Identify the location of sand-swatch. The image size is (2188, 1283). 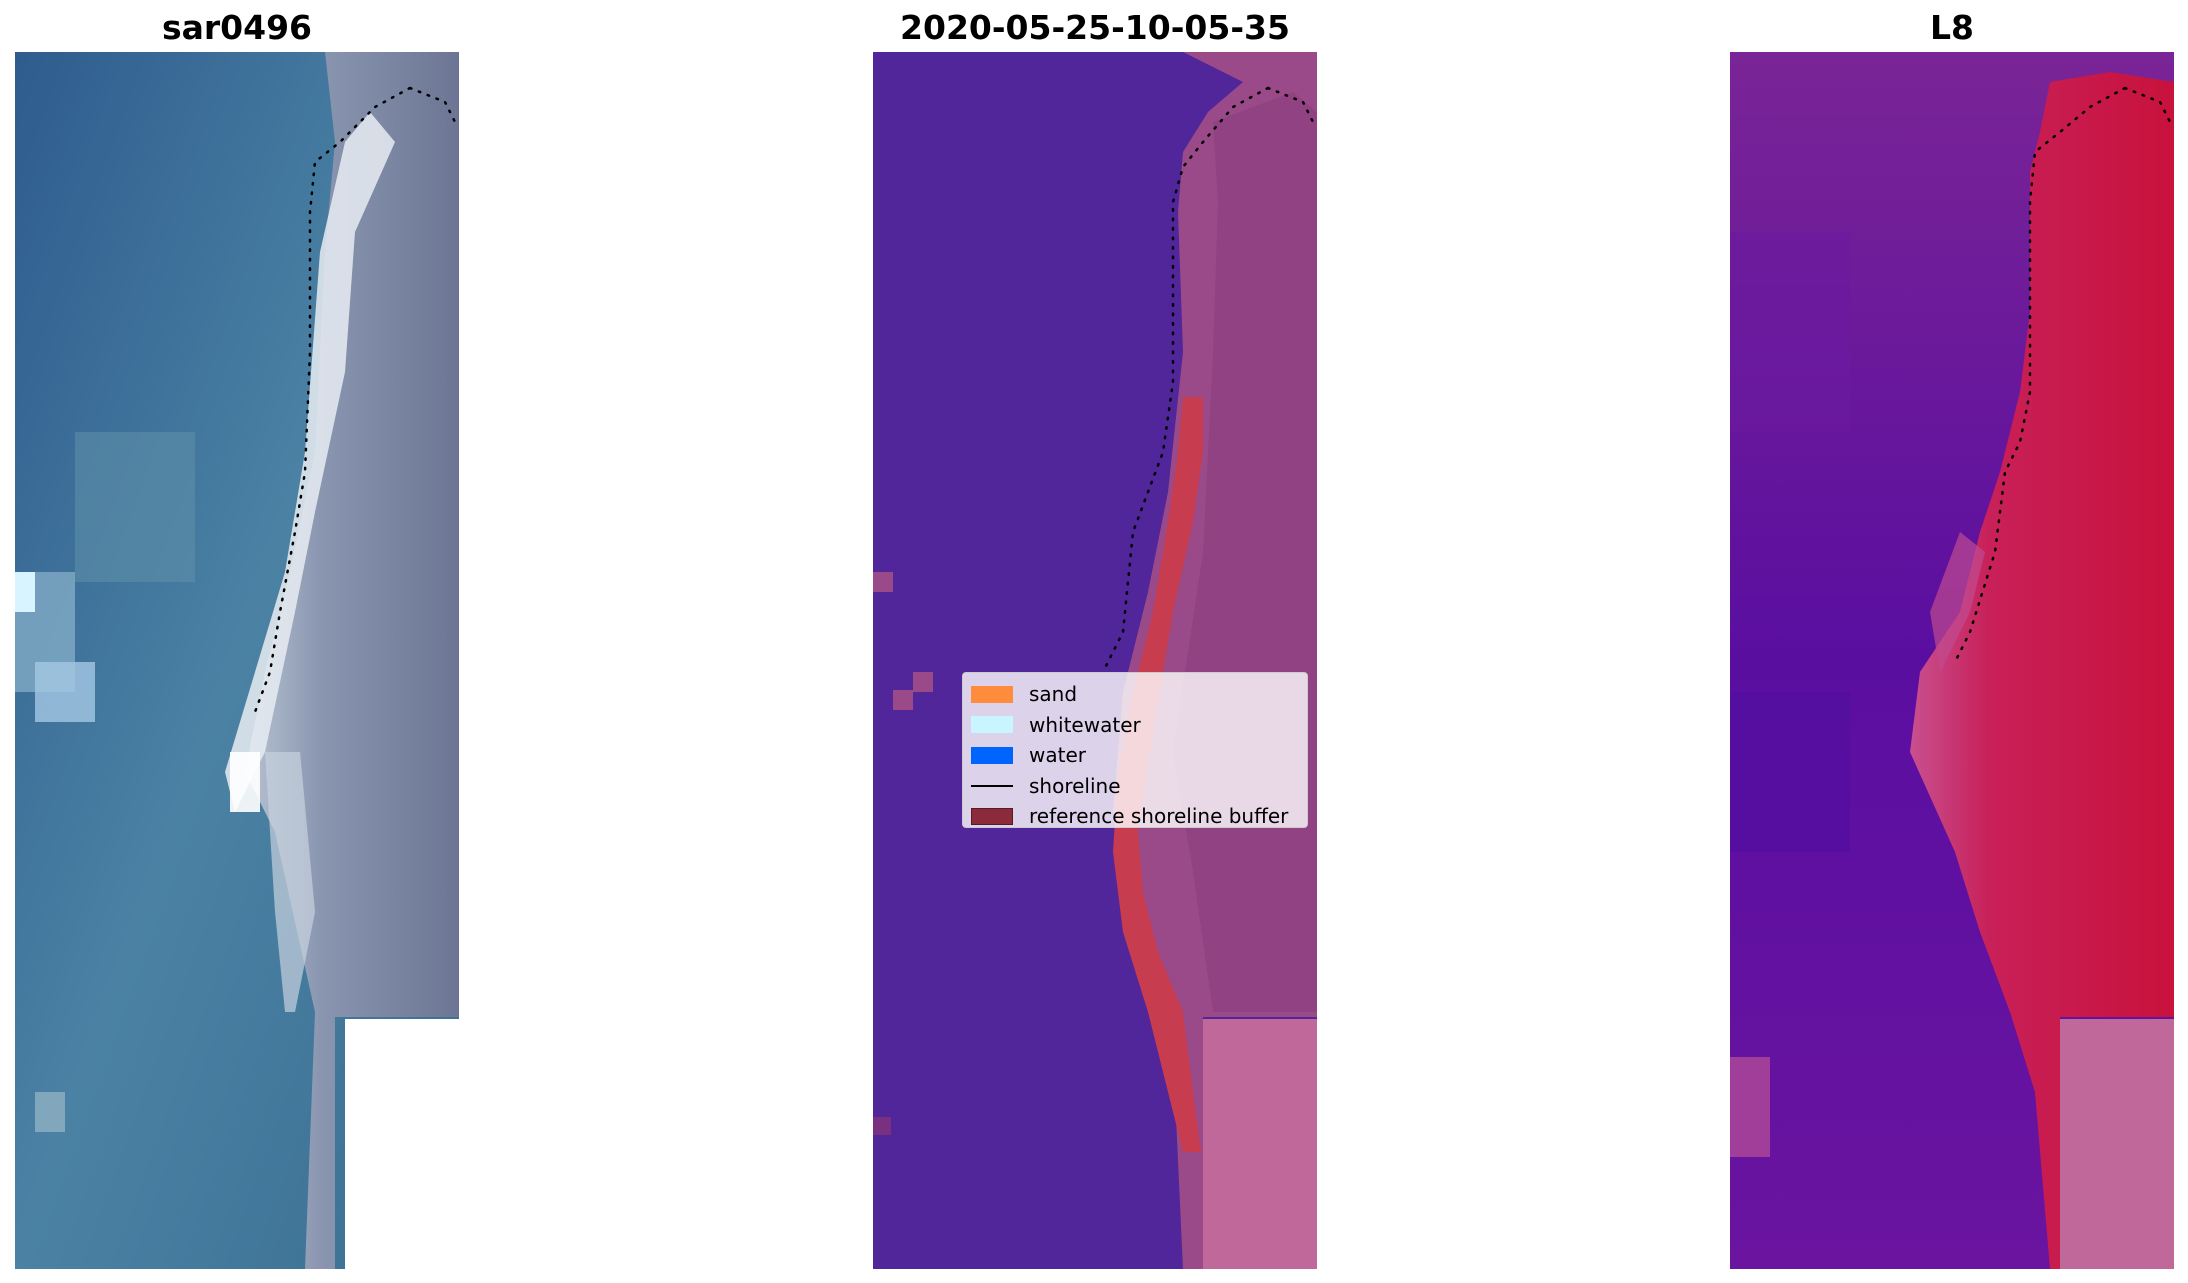
(992, 694).